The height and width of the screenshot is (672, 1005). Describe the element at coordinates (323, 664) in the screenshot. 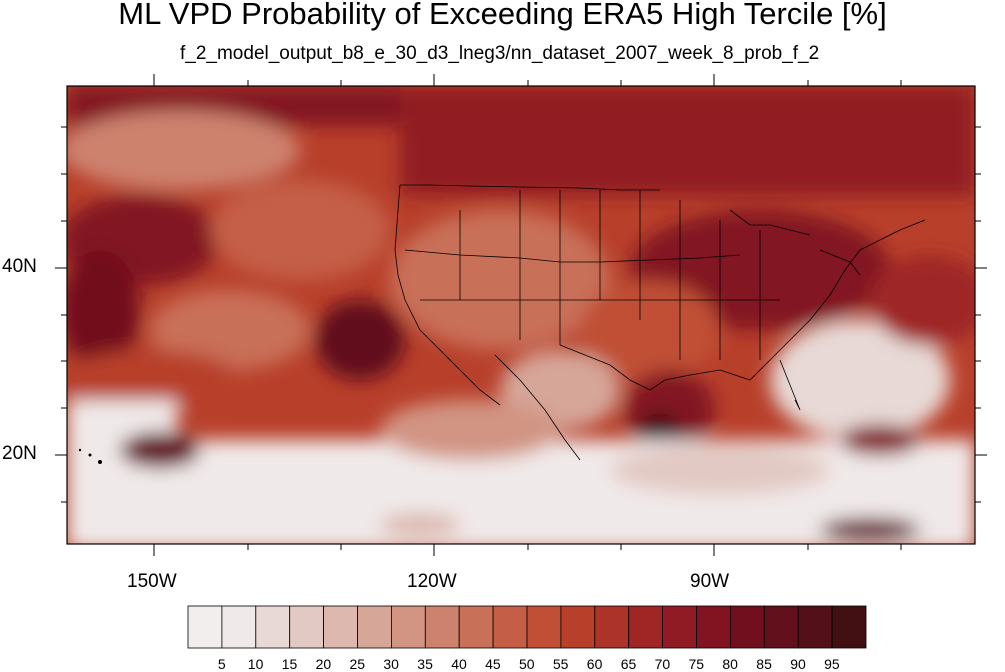

I see `colorbar-label: 20` at that location.